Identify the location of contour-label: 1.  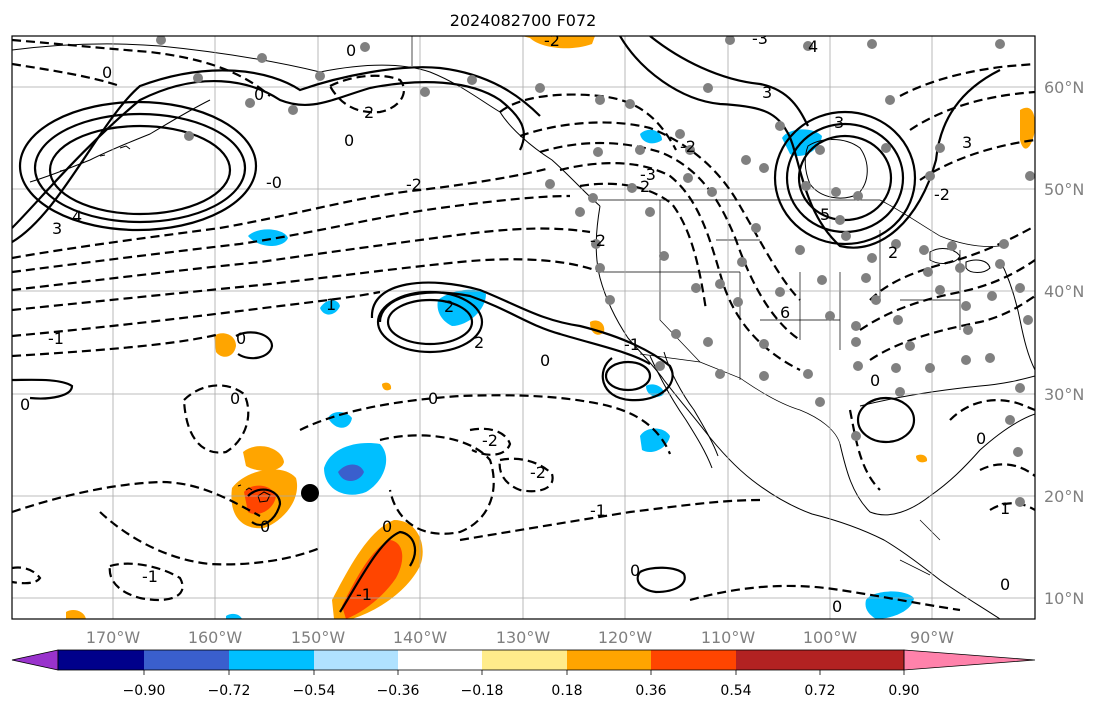
(1005, 508).